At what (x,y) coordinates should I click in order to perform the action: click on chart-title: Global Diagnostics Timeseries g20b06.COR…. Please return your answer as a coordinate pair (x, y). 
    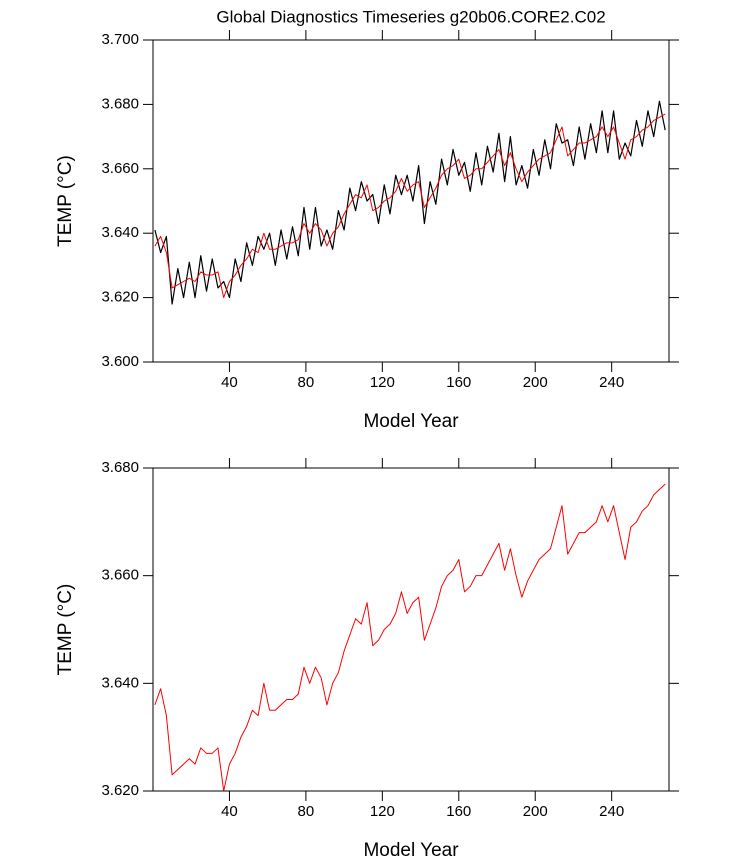
    Looking at the image, I should click on (410, 16).